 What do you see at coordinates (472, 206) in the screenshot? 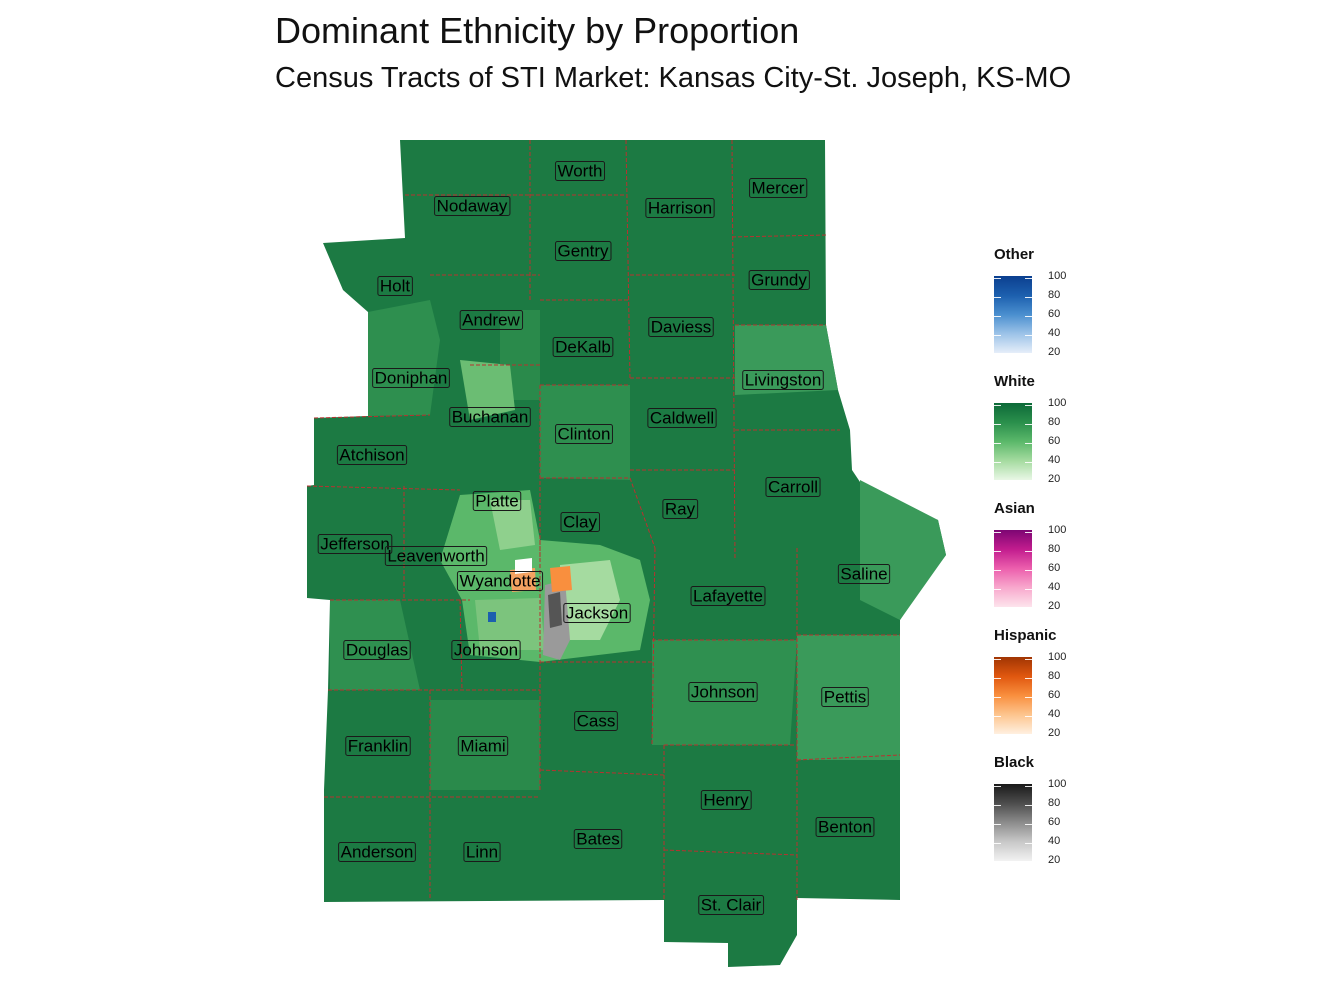
I see `county-label: Nodaway` at bounding box center [472, 206].